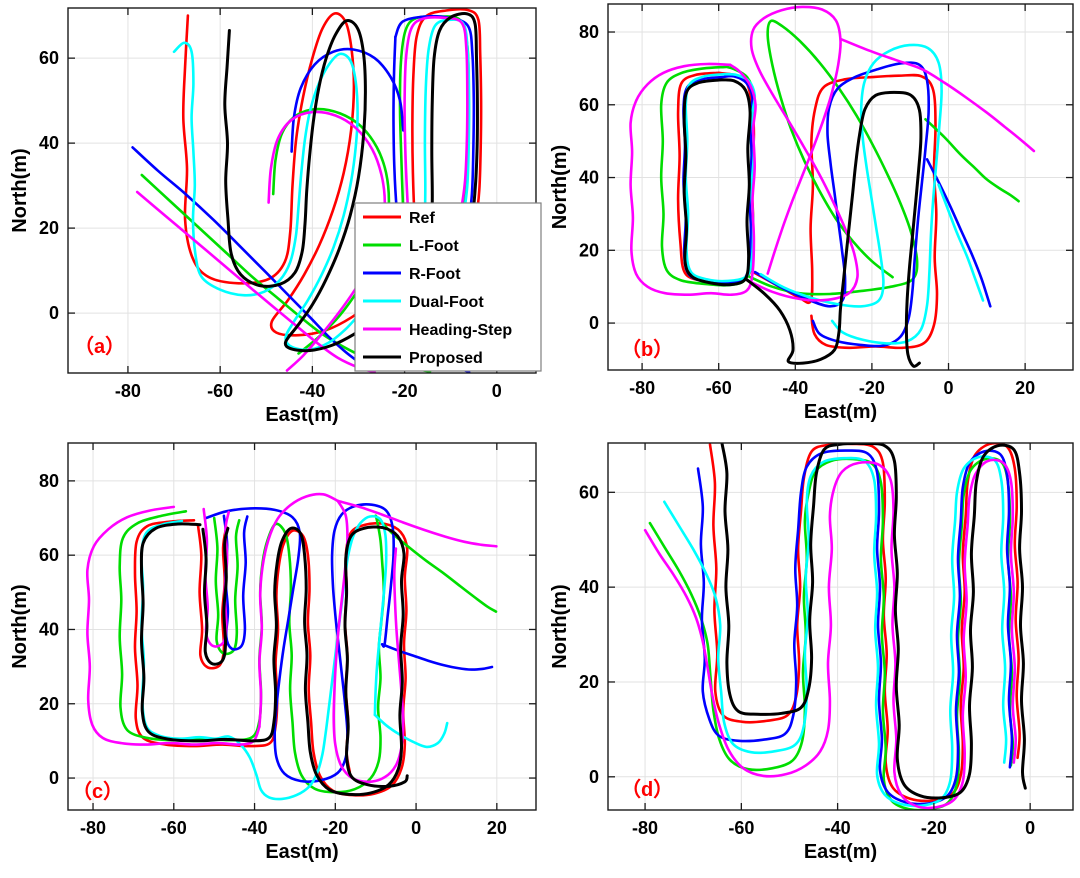  I want to click on subplot-tag: （d）, so click(647, 789).